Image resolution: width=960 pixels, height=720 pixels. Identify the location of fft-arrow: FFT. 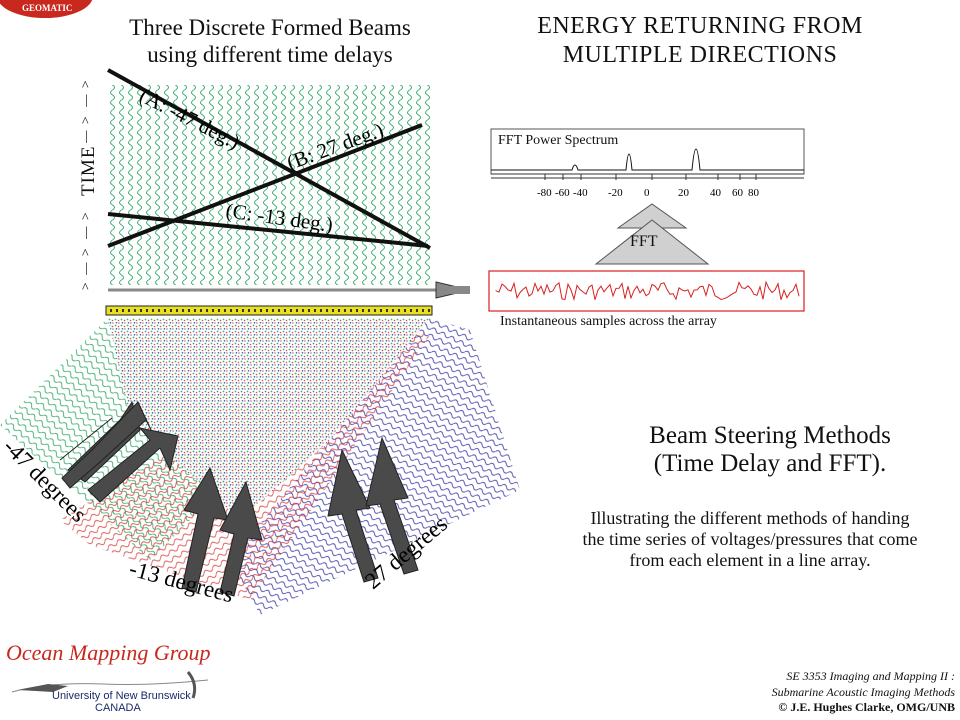
(652, 234).